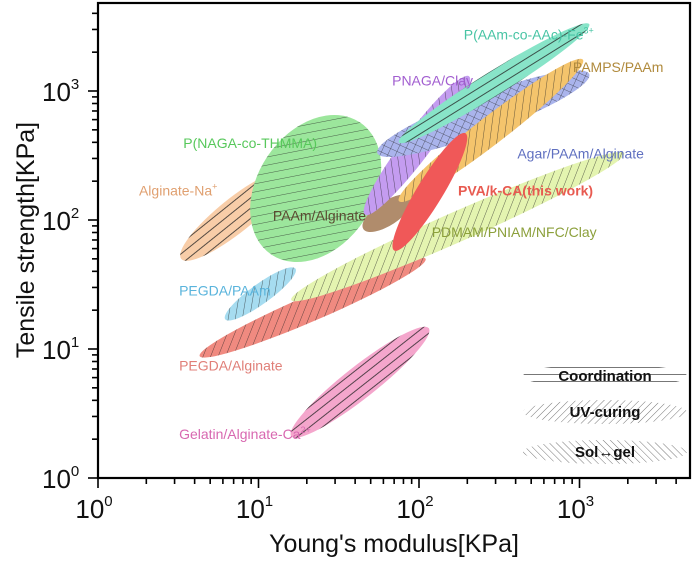  Describe the element at coordinates (432, 81) in the screenshot. I see `region-label: PNAGA/Clay` at that location.